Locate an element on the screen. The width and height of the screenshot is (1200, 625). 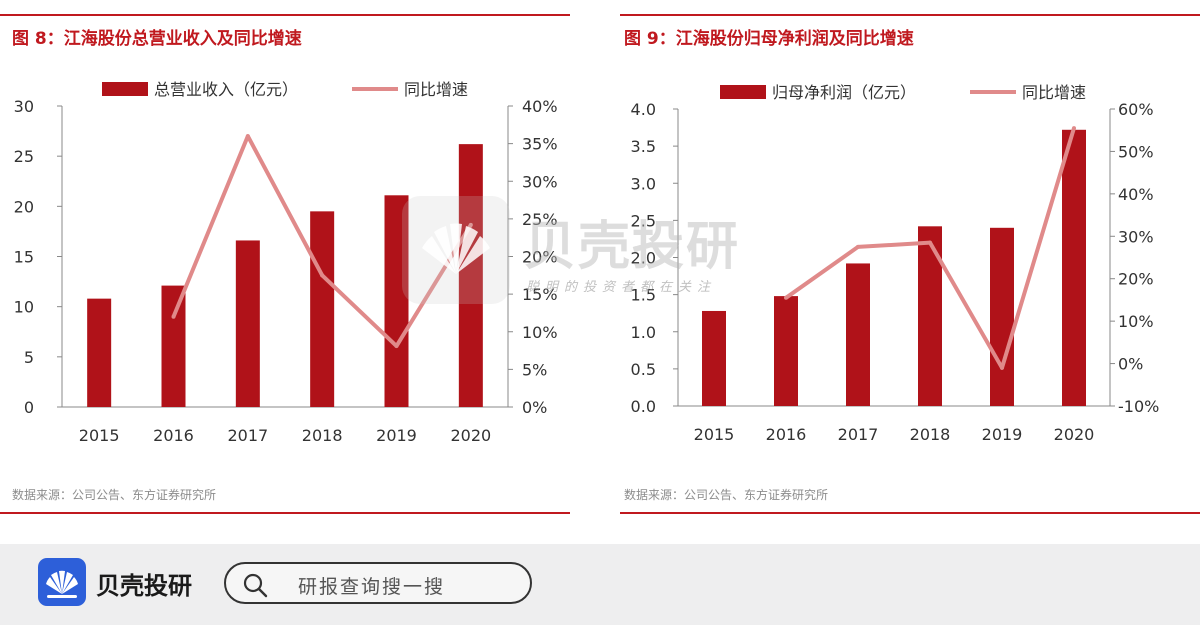
y-left-tick-label: 30 is located at coordinates (24, 106).